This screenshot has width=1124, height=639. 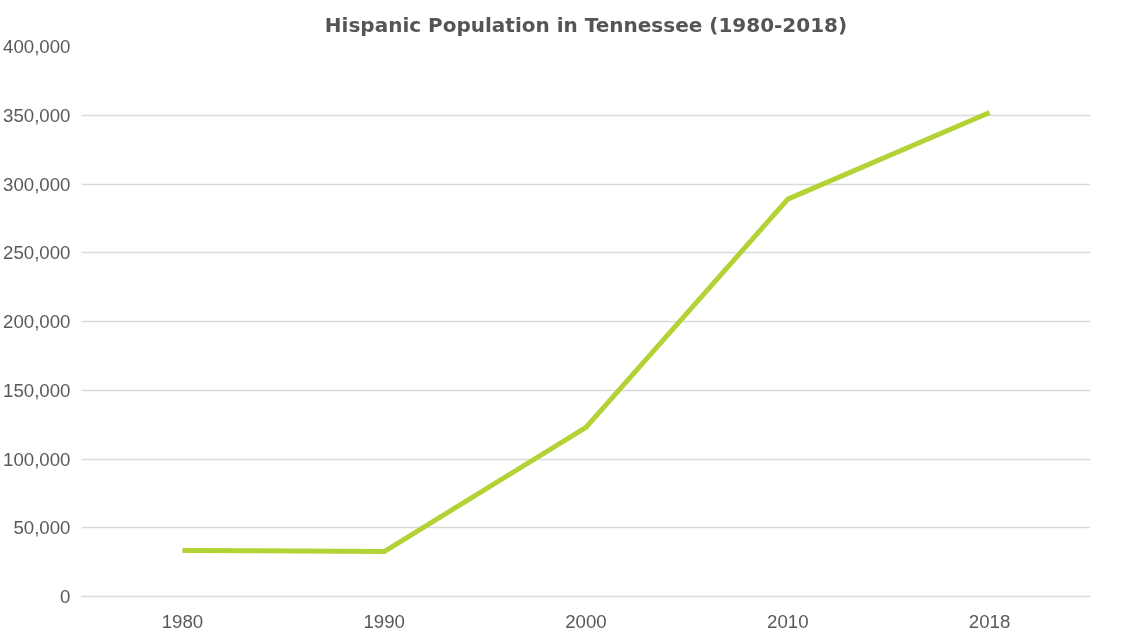 I want to click on y-tick-label: 350,000, so click(x=37, y=115).